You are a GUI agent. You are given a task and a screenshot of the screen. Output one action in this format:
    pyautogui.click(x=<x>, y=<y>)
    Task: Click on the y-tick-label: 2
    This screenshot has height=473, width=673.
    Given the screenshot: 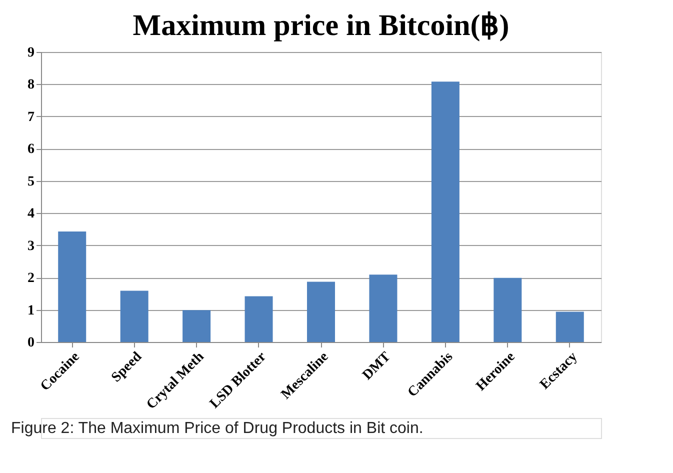 What is the action you would take?
    pyautogui.click(x=31, y=278)
    